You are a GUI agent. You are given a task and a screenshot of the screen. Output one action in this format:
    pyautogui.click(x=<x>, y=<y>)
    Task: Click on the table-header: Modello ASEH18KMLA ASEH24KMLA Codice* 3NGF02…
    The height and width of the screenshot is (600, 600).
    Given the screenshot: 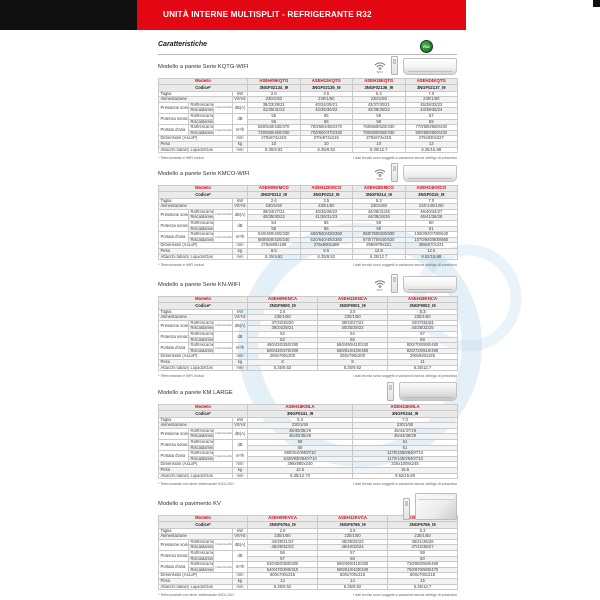 What is the action you would take?
    pyautogui.click(x=308, y=410)
    